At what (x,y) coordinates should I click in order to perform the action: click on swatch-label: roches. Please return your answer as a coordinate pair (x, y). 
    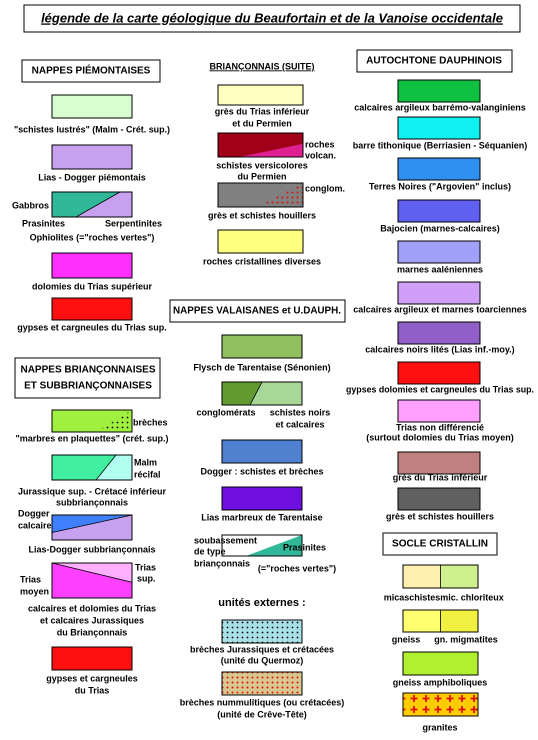
    Looking at the image, I should click on (320, 144).